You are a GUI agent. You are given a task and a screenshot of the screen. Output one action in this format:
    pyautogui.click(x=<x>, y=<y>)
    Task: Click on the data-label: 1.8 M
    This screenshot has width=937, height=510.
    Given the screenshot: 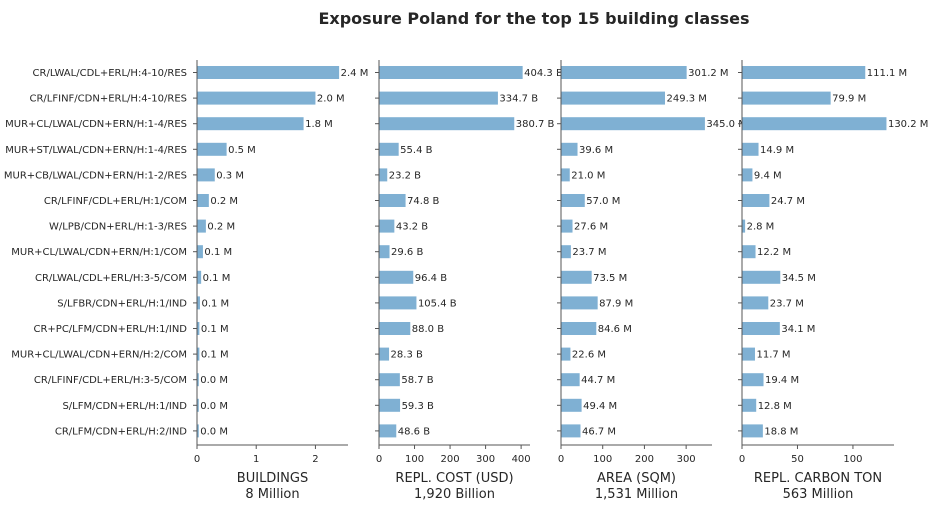 What is the action you would take?
    pyautogui.click(x=319, y=124)
    